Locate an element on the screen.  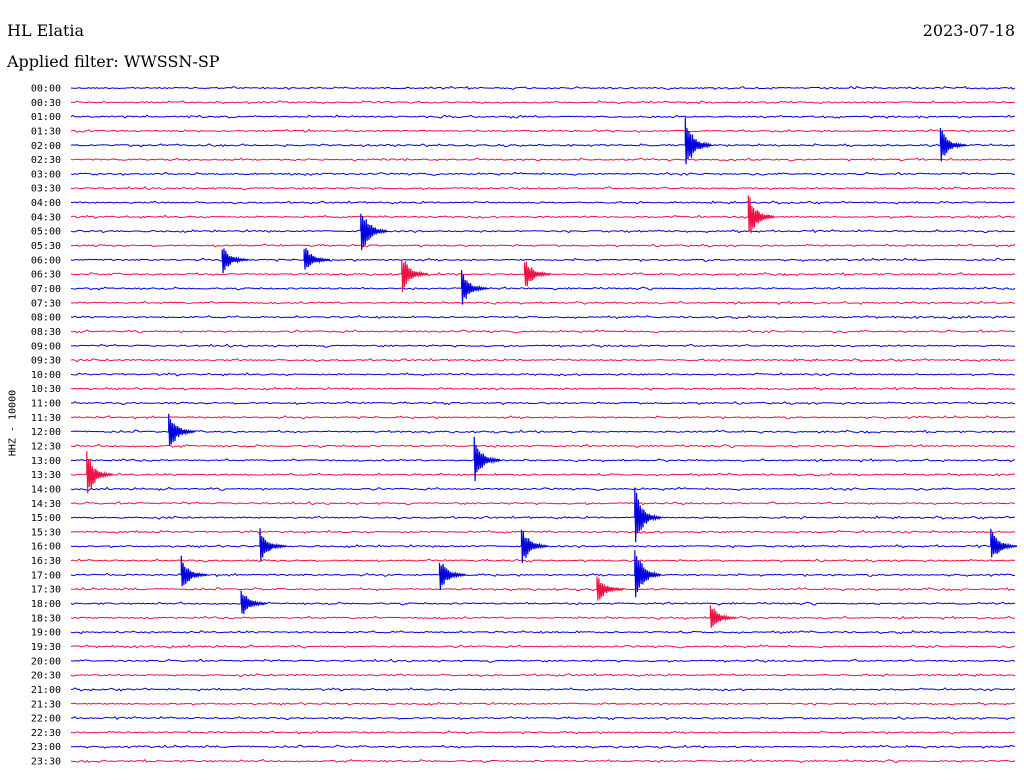
row-time-label: 05:30 is located at coordinates (46, 246).